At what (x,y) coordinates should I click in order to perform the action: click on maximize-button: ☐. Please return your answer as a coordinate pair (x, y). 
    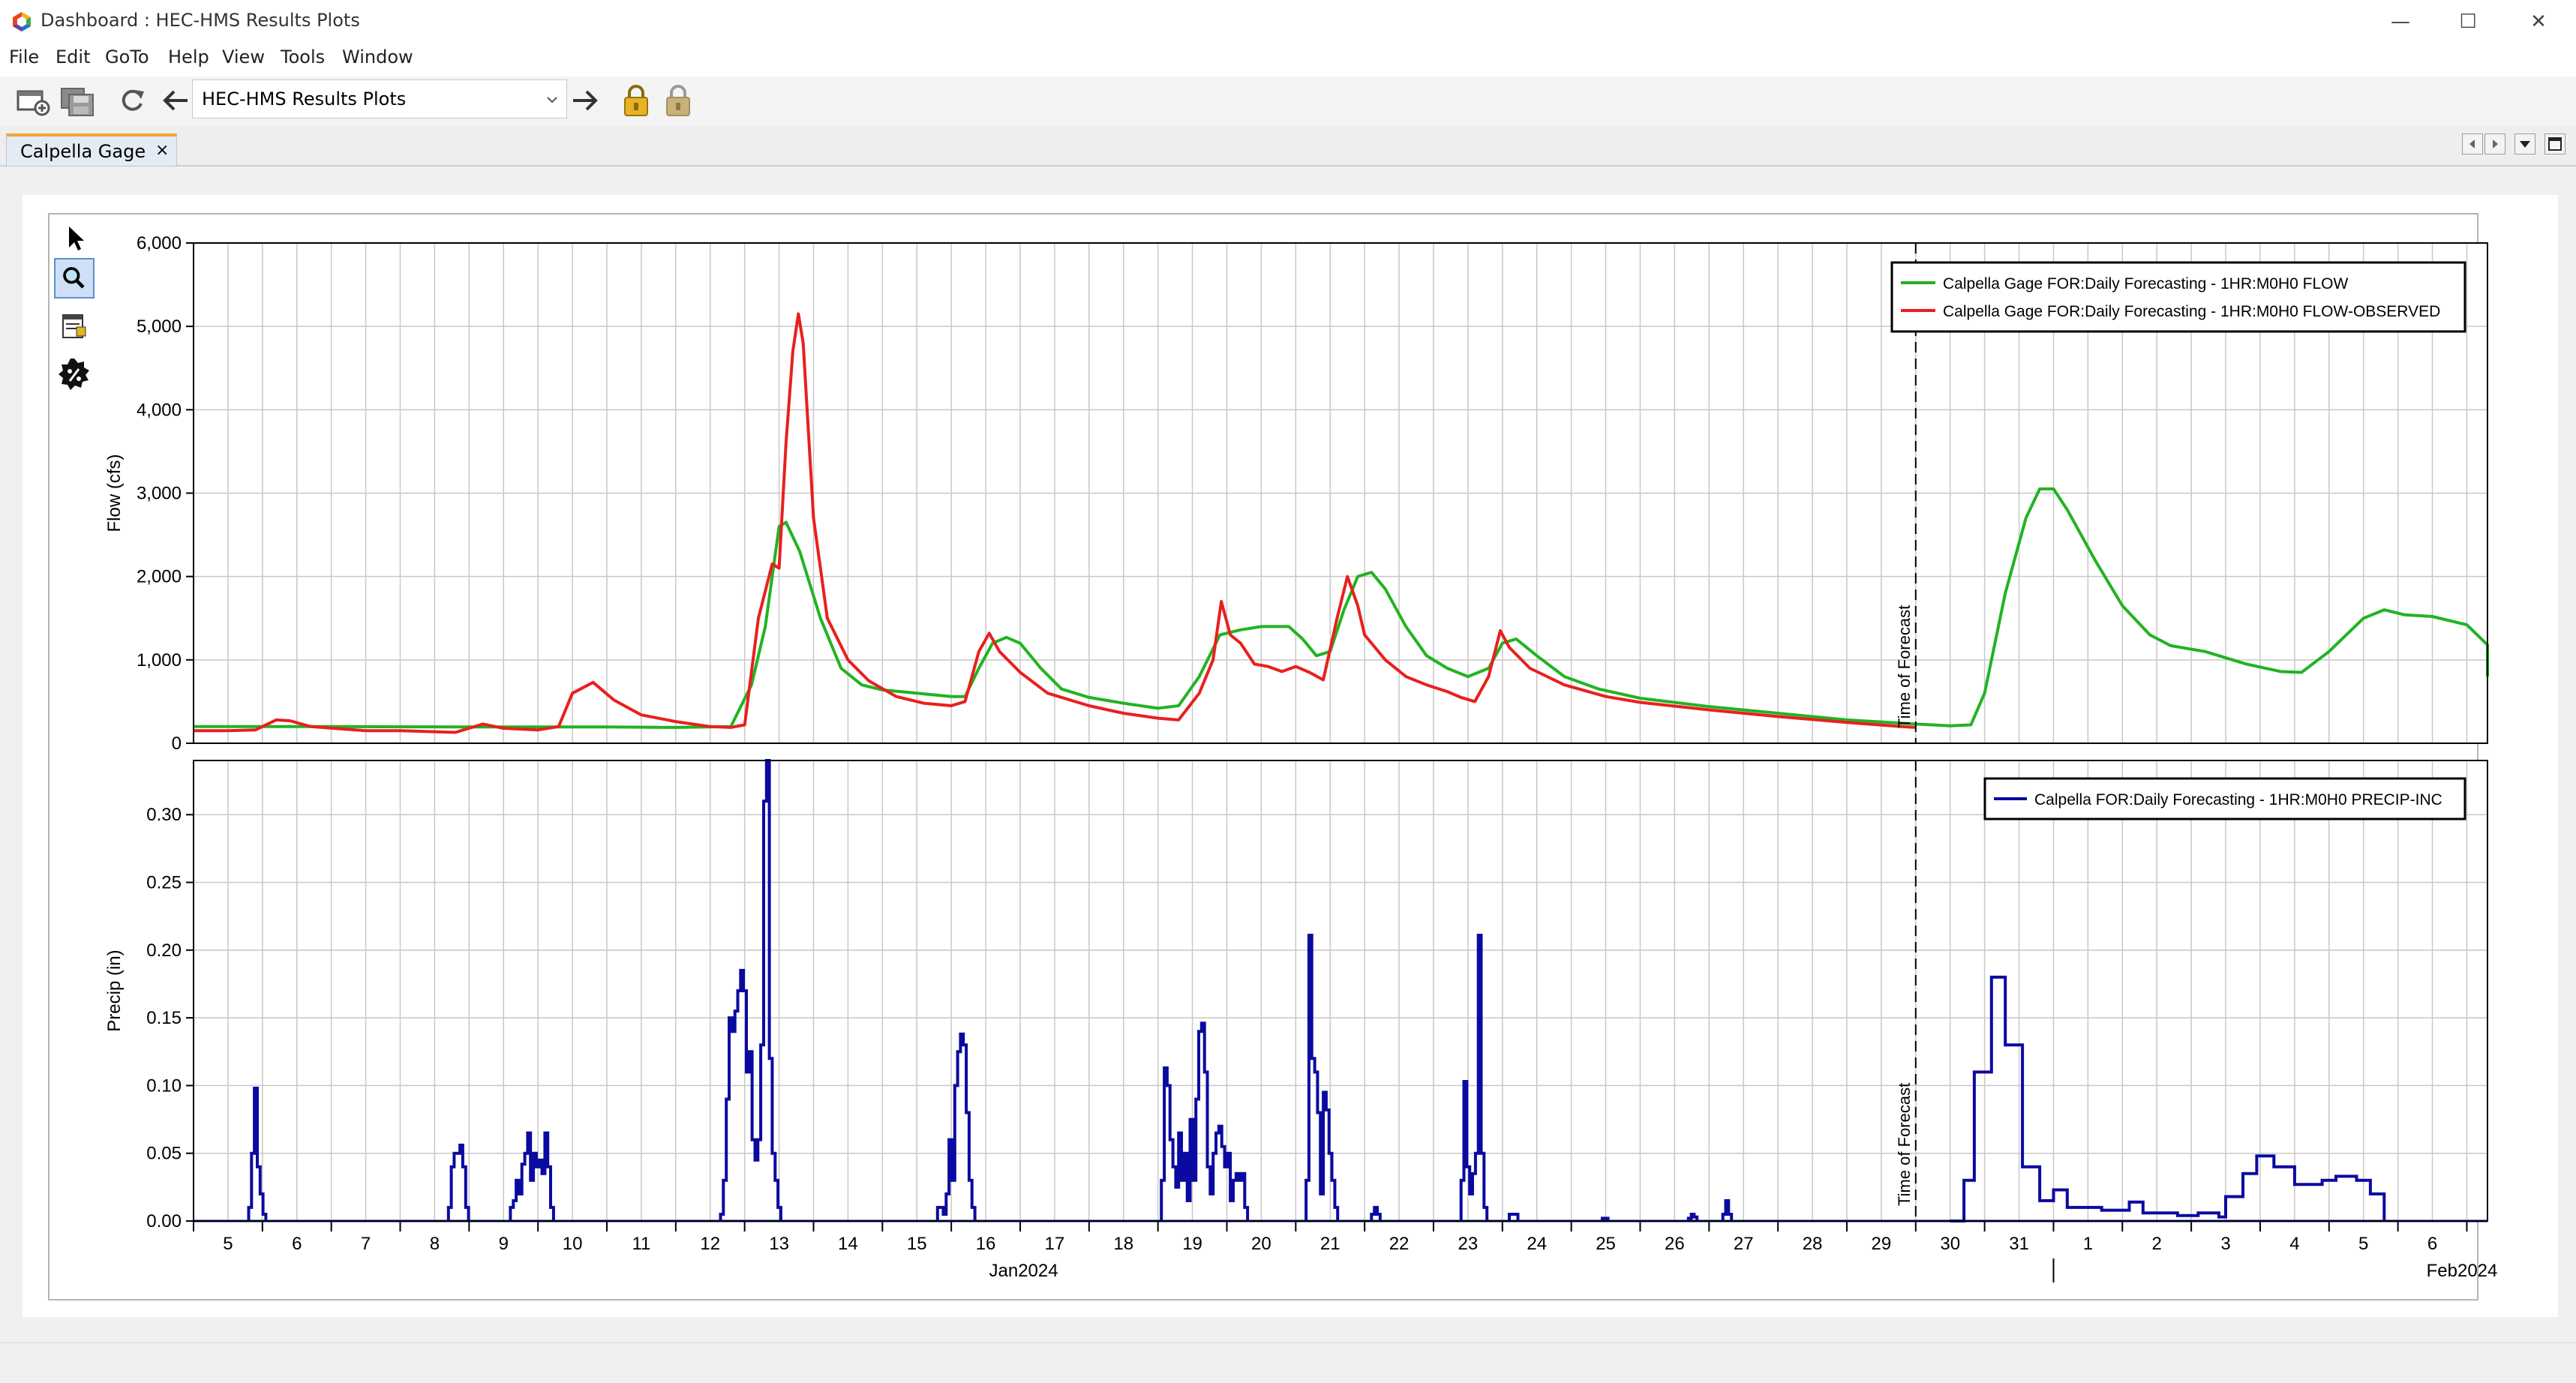
    Looking at the image, I should click on (2468, 21).